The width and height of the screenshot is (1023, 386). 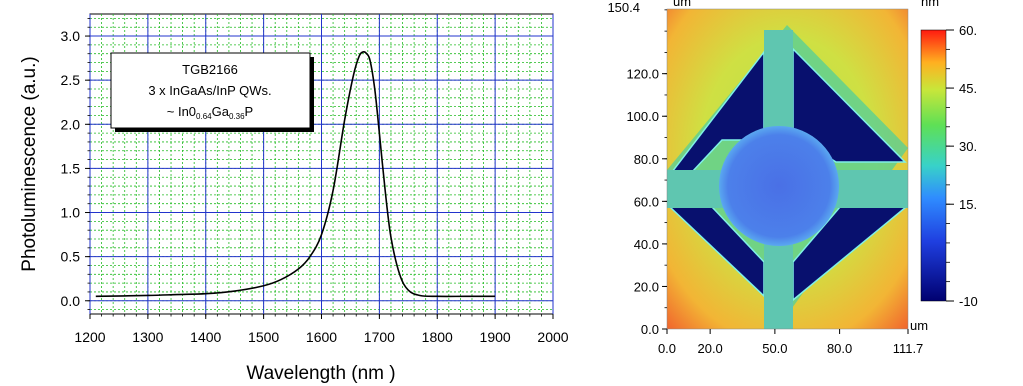 I want to click on x-tick-label: 1700, so click(x=379, y=337).